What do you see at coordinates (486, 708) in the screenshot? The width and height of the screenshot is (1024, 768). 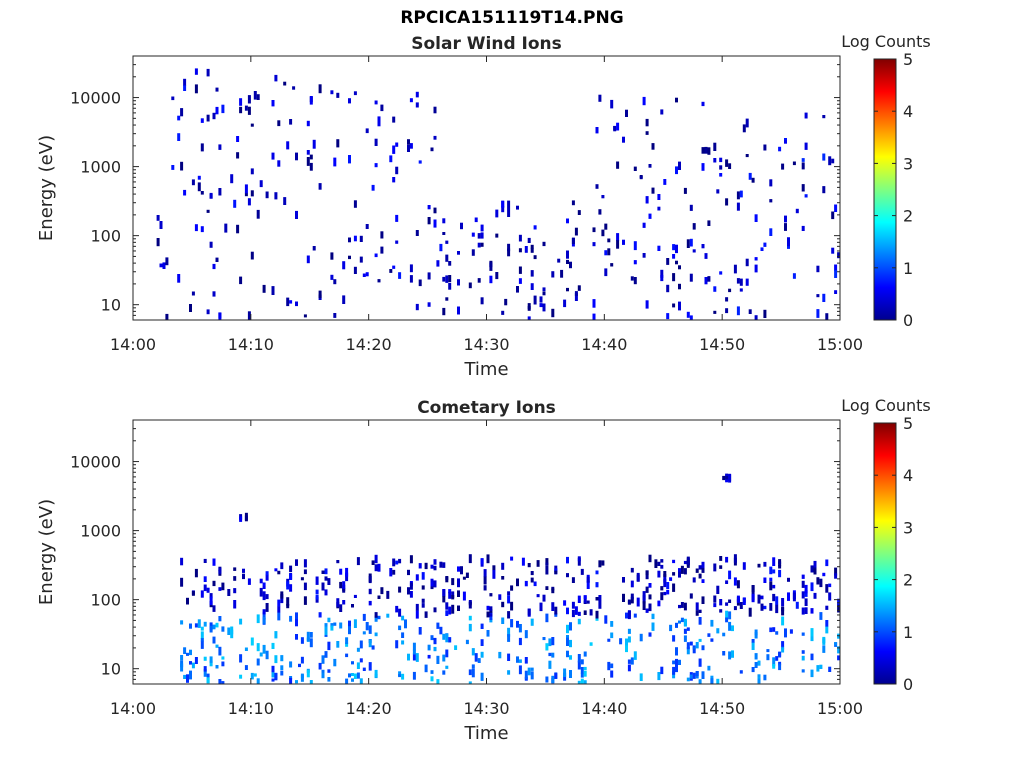 I see `x-tick-label: 14:30` at bounding box center [486, 708].